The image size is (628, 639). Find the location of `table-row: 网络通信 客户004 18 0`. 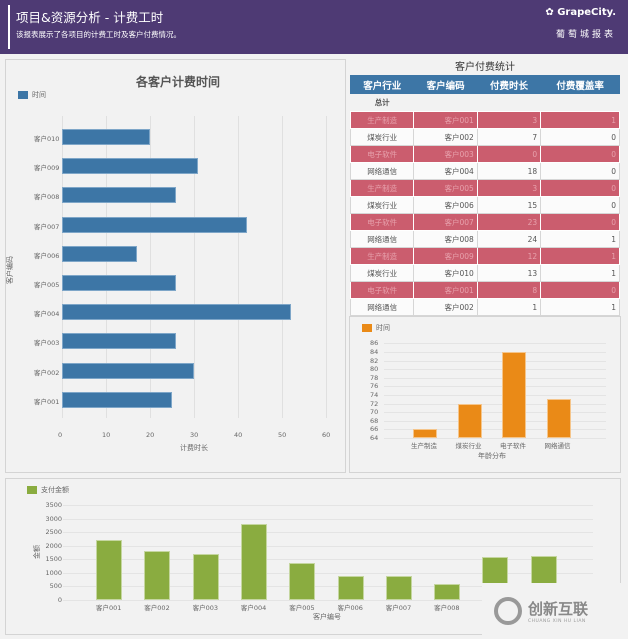

table-row: 网络通信 客户004 18 0 is located at coordinates (484, 171).